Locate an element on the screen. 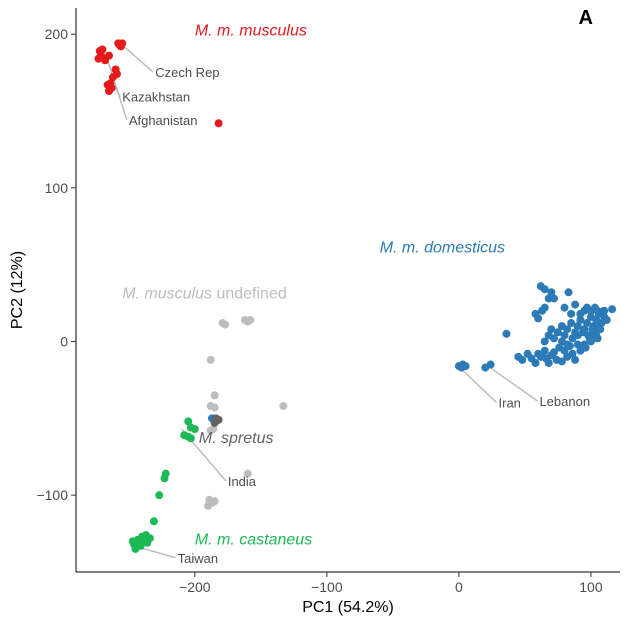 The width and height of the screenshot is (644, 627). group-label-italic: M. spretus is located at coordinates (236, 438).